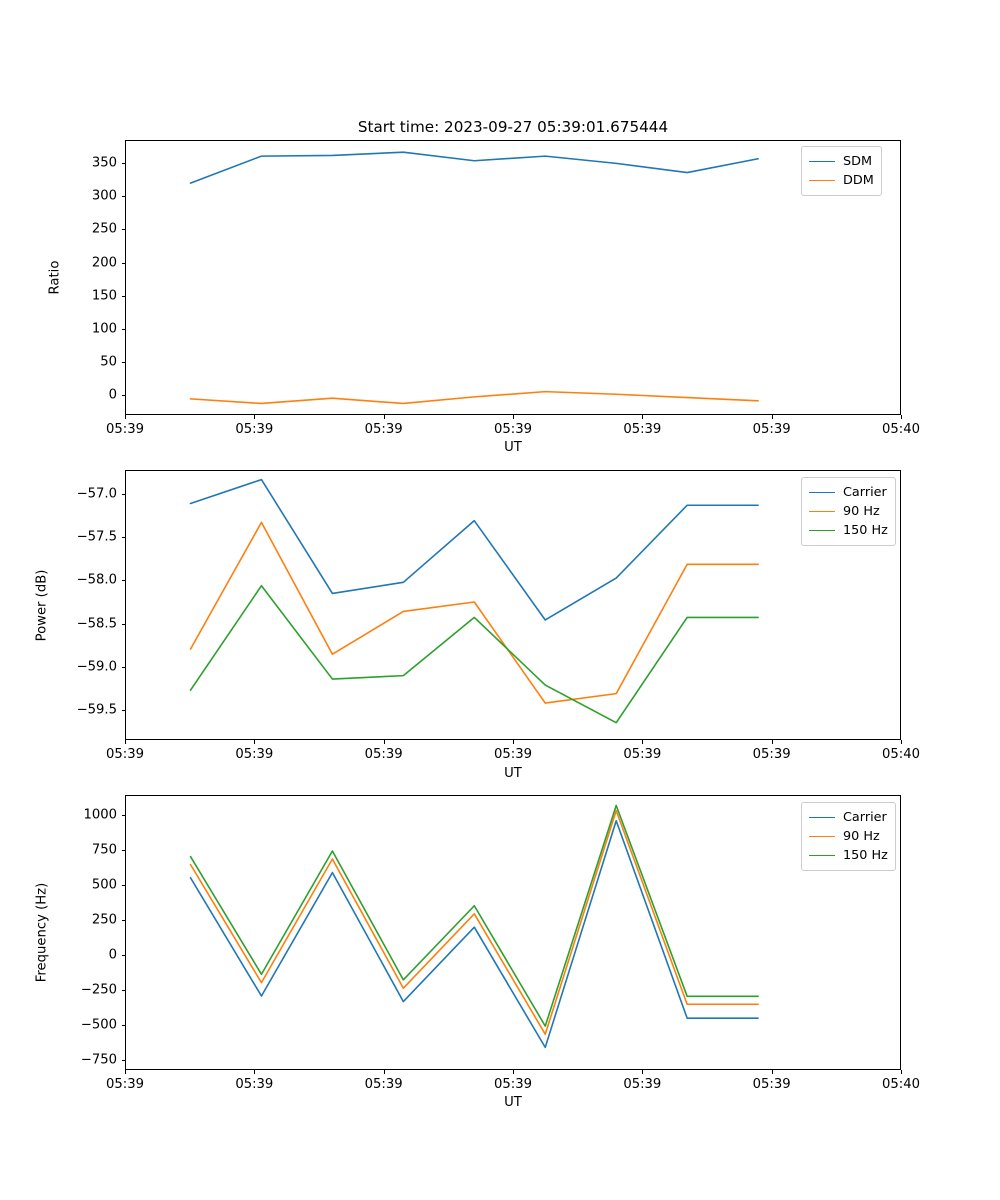 The image size is (1000, 1200). I want to click on y-tick-label: −750, so click(98, 1060).